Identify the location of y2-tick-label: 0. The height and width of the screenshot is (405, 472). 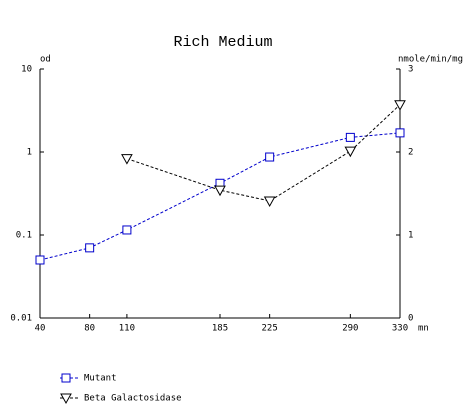
(410, 319).